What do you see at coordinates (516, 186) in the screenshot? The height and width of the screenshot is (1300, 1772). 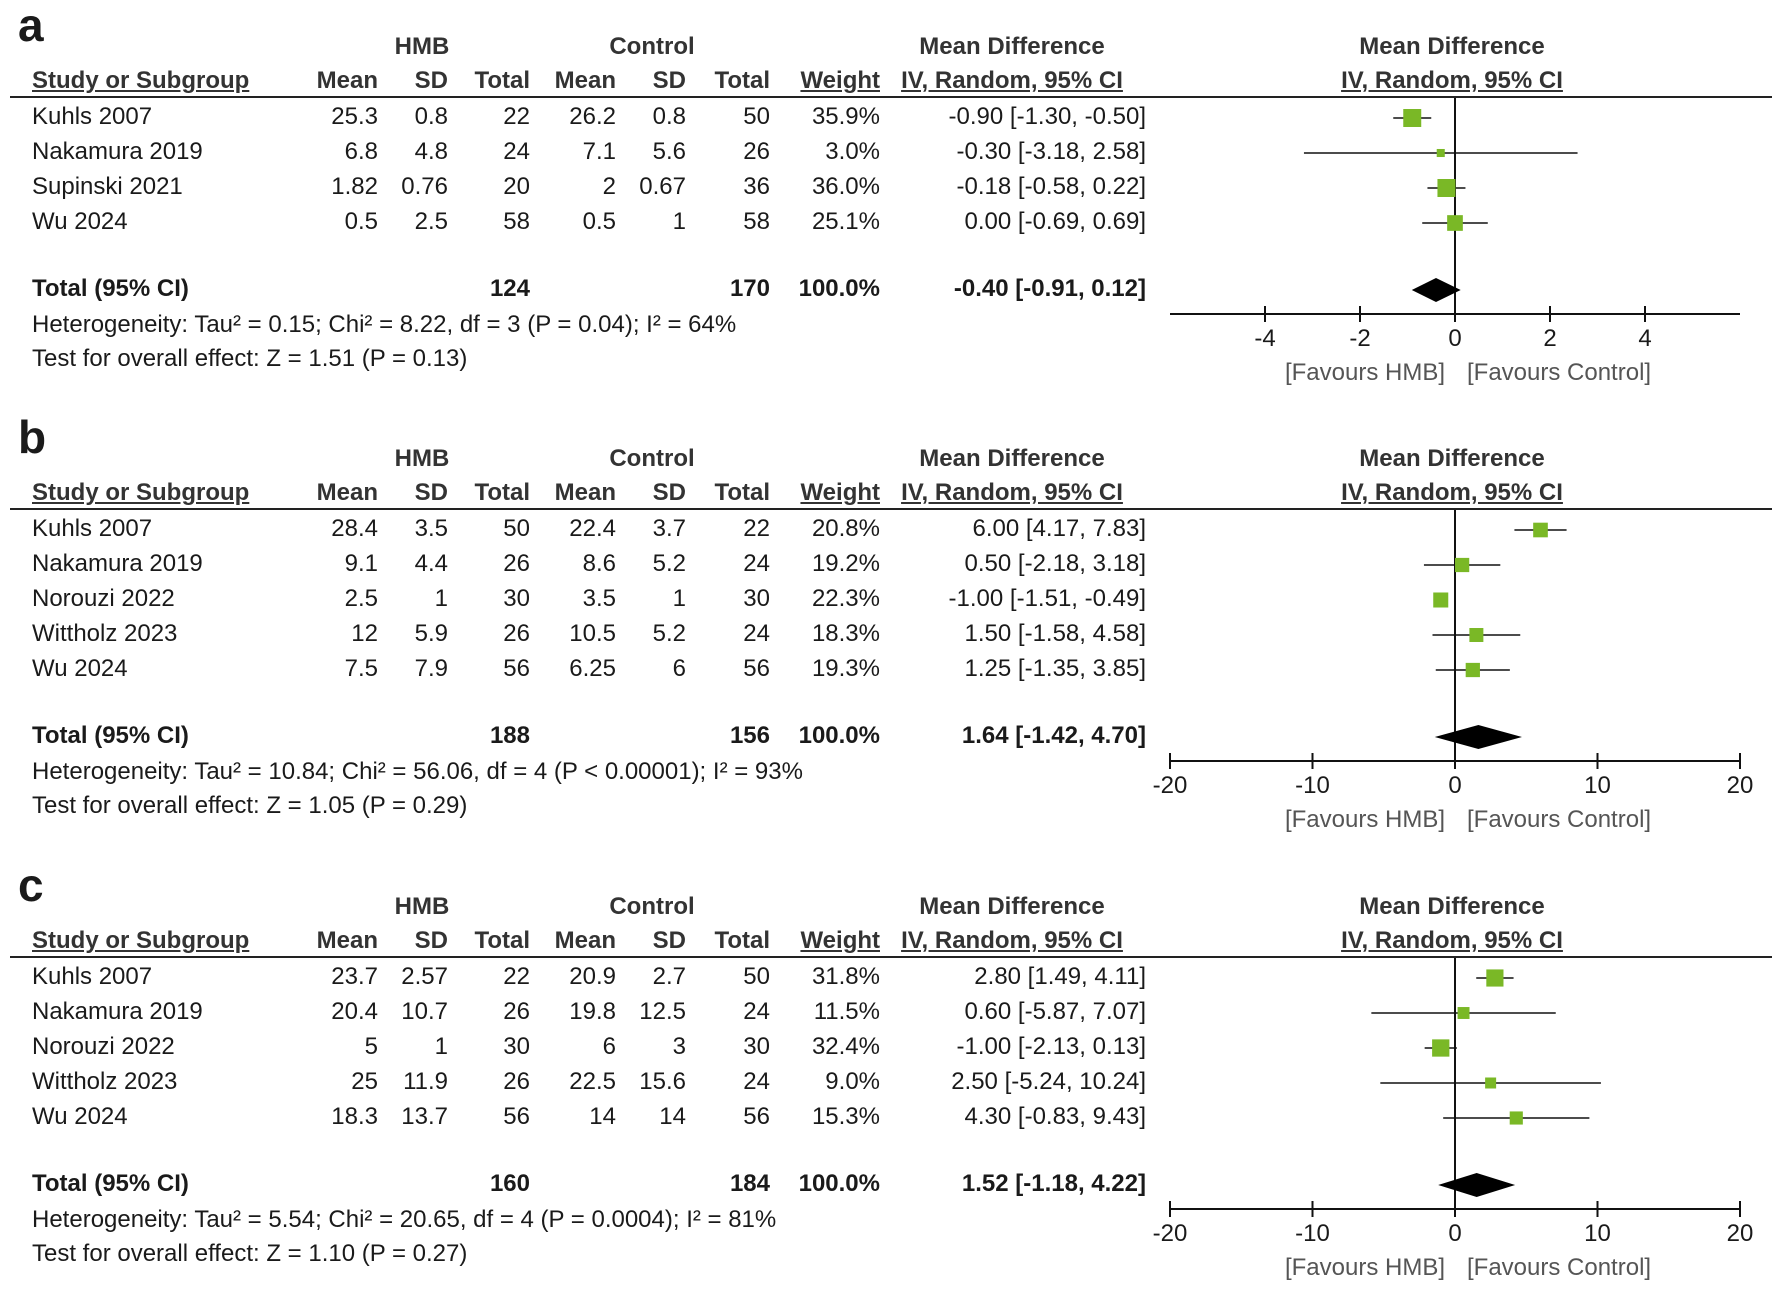 I see `hmb-total: 20` at bounding box center [516, 186].